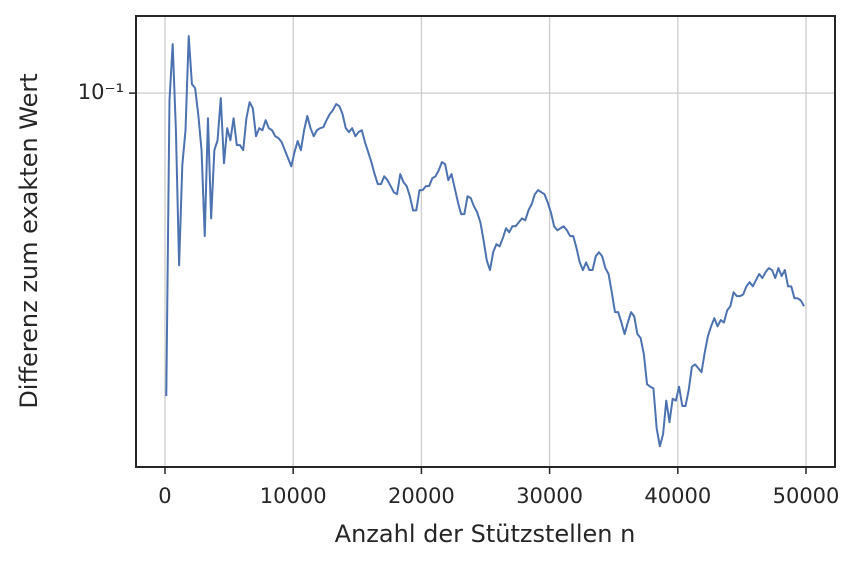  What do you see at coordinates (677, 496) in the screenshot?
I see `x-tick-label: 40000` at bounding box center [677, 496].